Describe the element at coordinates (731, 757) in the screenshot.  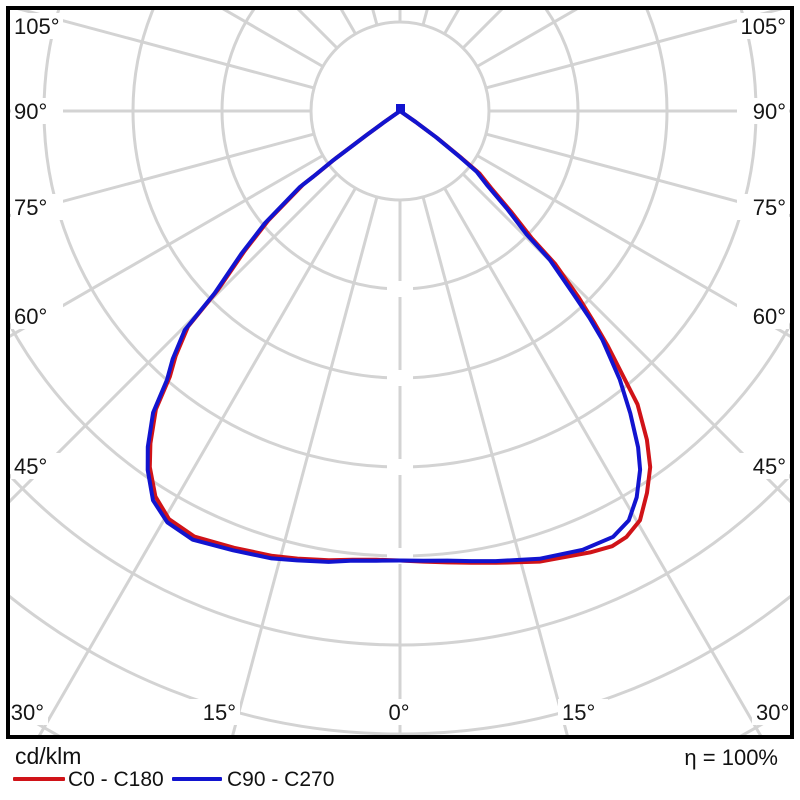
I see `efficiency-label: η = 100%` at that location.